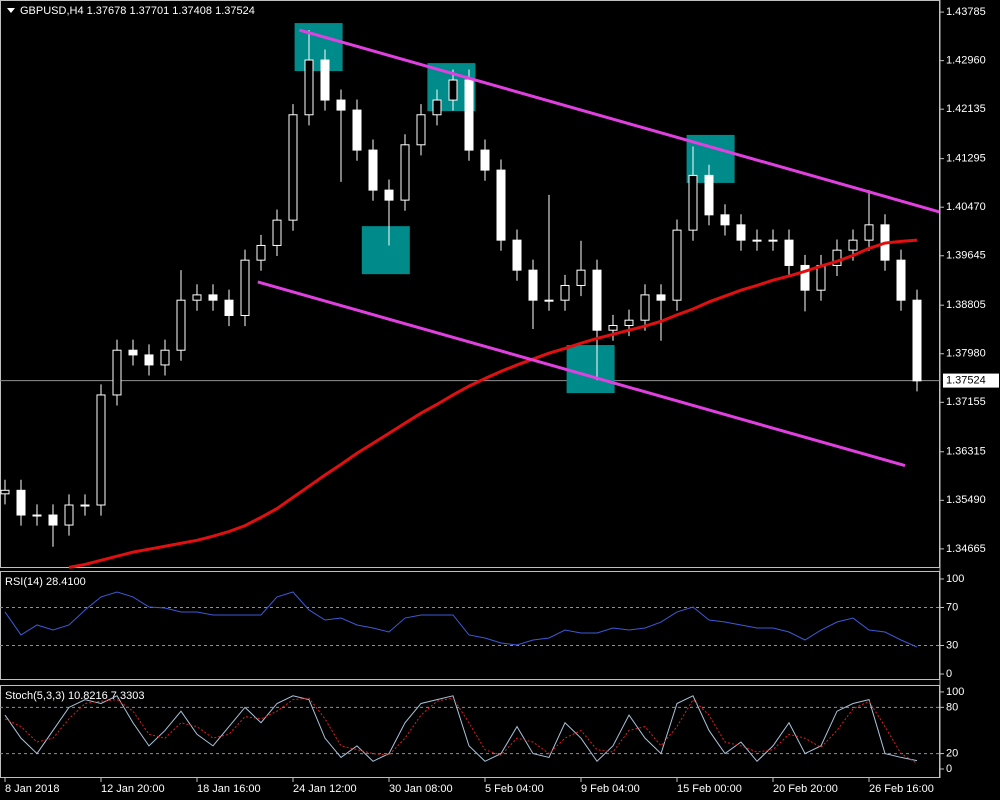 The height and width of the screenshot is (800, 1000). I want to click on menu-arrow, so click(11, 10).